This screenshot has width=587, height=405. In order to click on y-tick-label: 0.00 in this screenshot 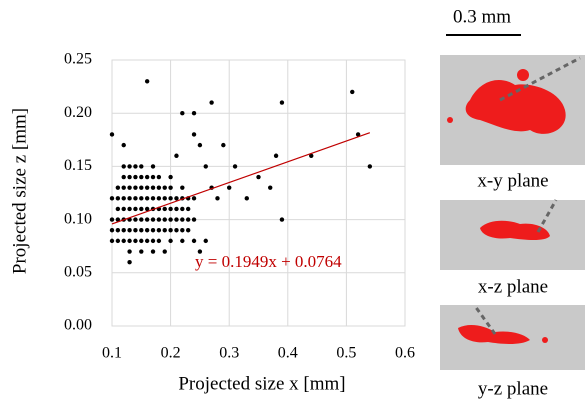, I will do `click(78, 325)`.